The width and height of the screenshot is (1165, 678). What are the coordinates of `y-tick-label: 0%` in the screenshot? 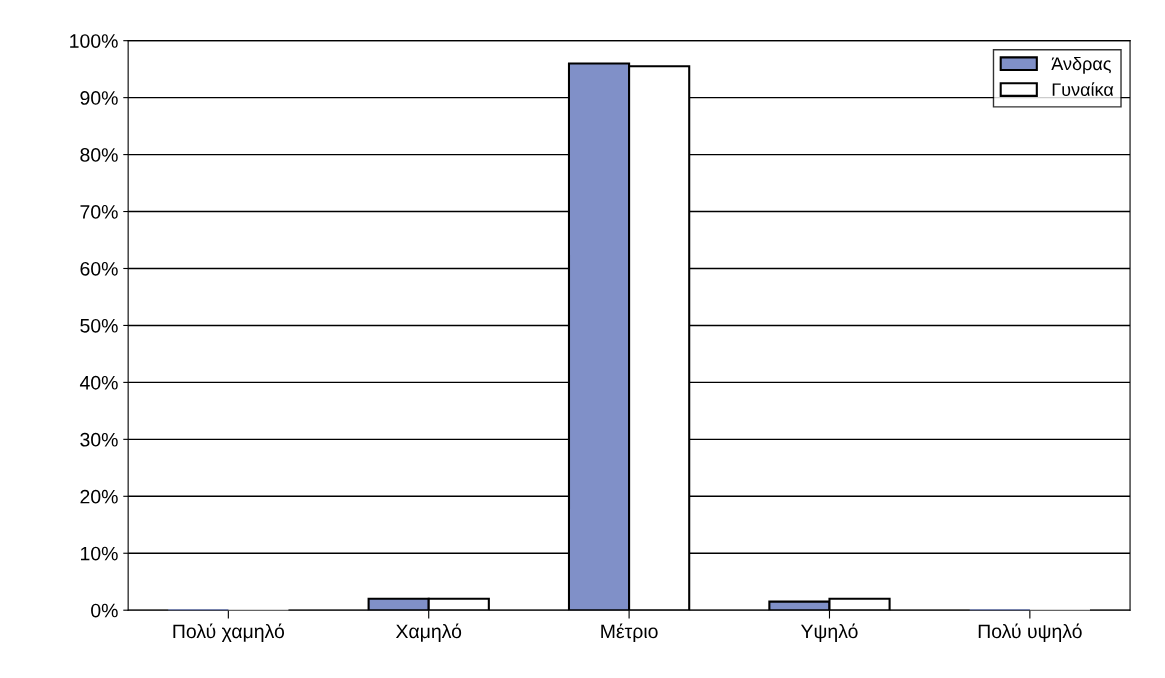 It's located at (104, 610).